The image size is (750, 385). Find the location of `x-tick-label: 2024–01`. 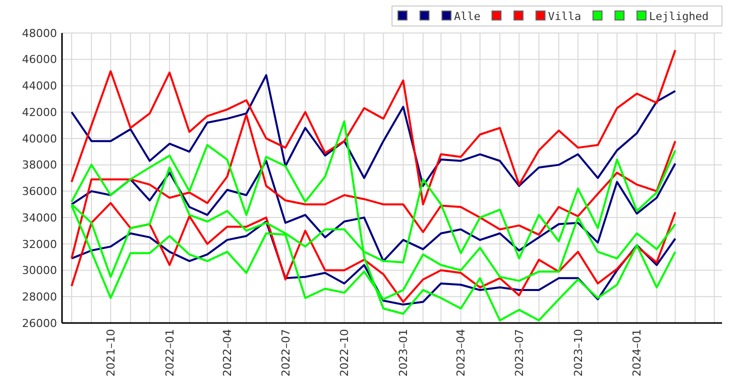

x-tick-label: 2024–01 is located at coordinates (637, 352).